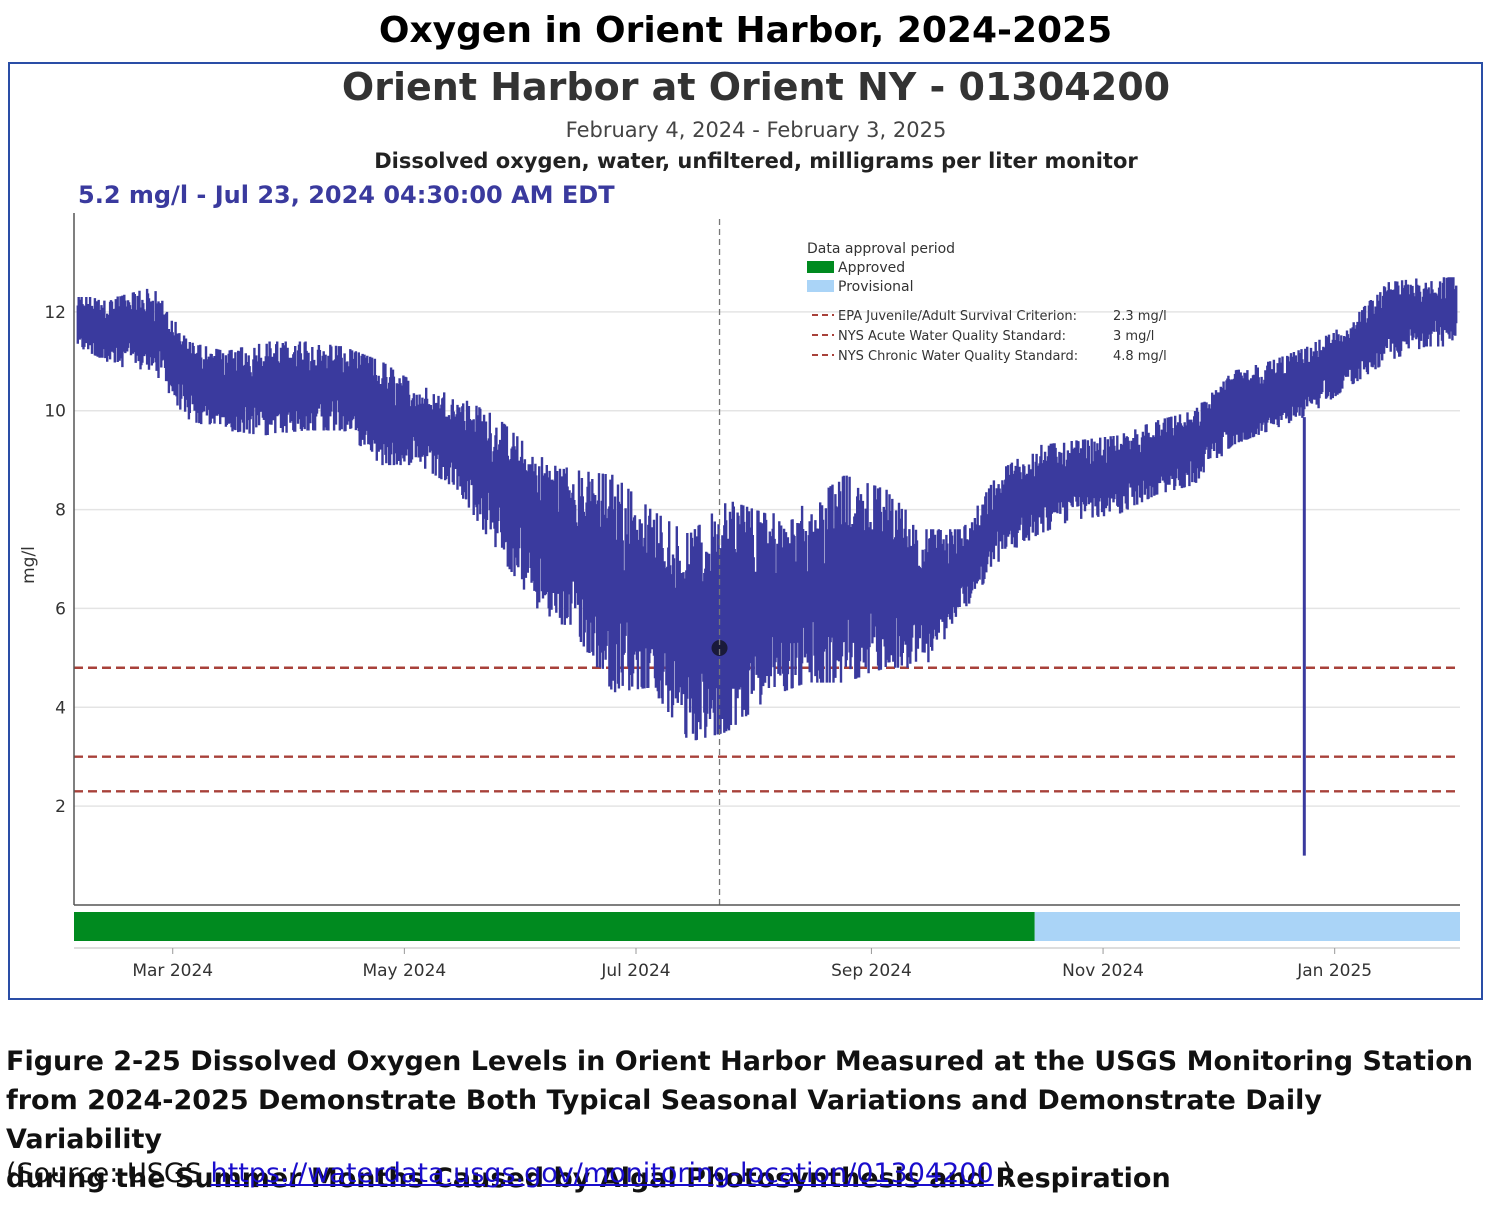  What do you see at coordinates (952, 336) in the screenshot?
I see `legend-threshold-label: NYS Acute Water Quality Standard:` at bounding box center [952, 336].